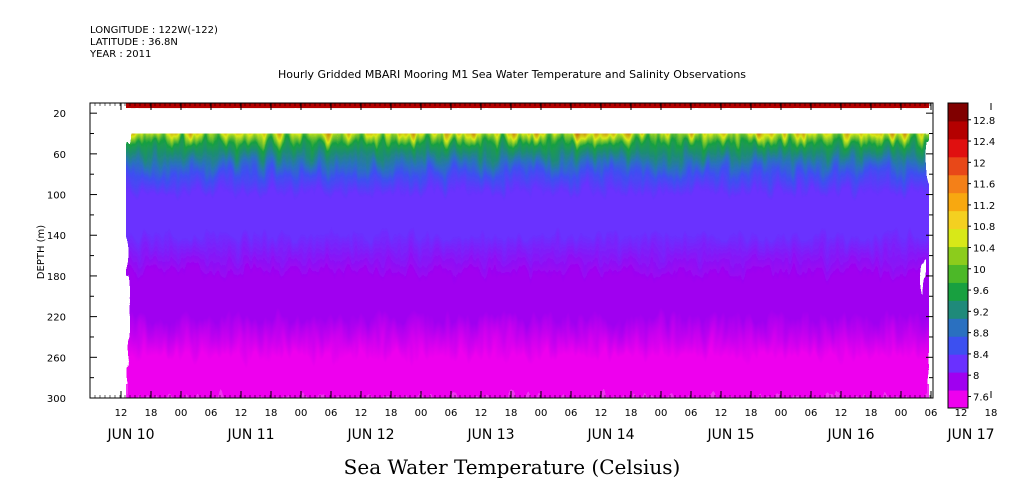 The width and height of the screenshot is (1009, 504). I want to click on x-day-label: JUN 14, so click(610, 435).